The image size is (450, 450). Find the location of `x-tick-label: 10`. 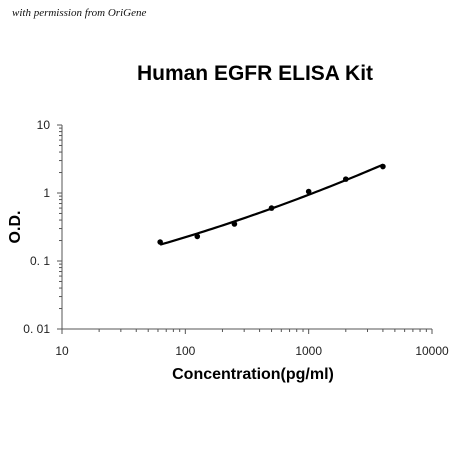

x-tick-label: 10 is located at coordinates (62, 351).